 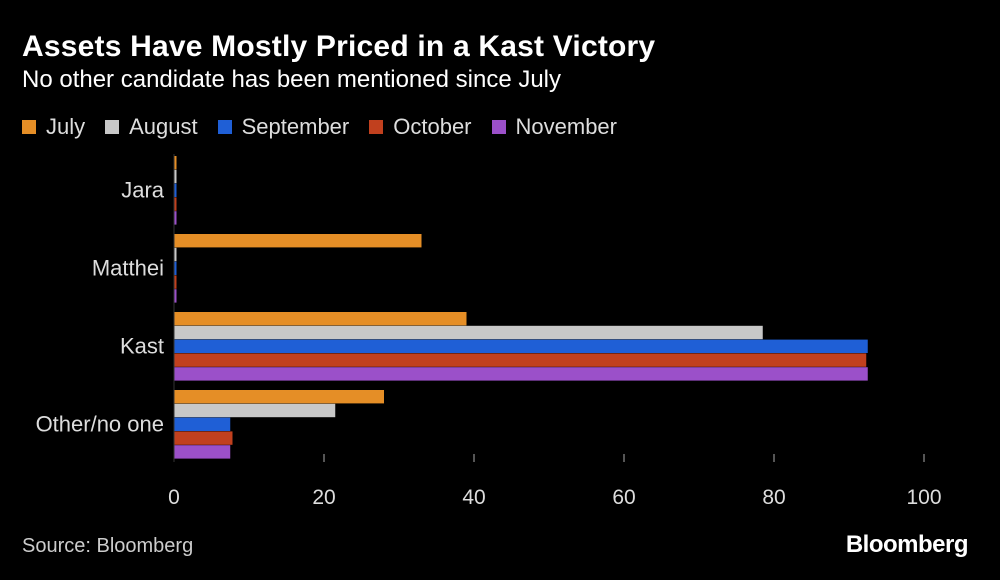 What do you see at coordinates (175, 296) in the screenshot?
I see `bar-matthei-november` at bounding box center [175, 296].